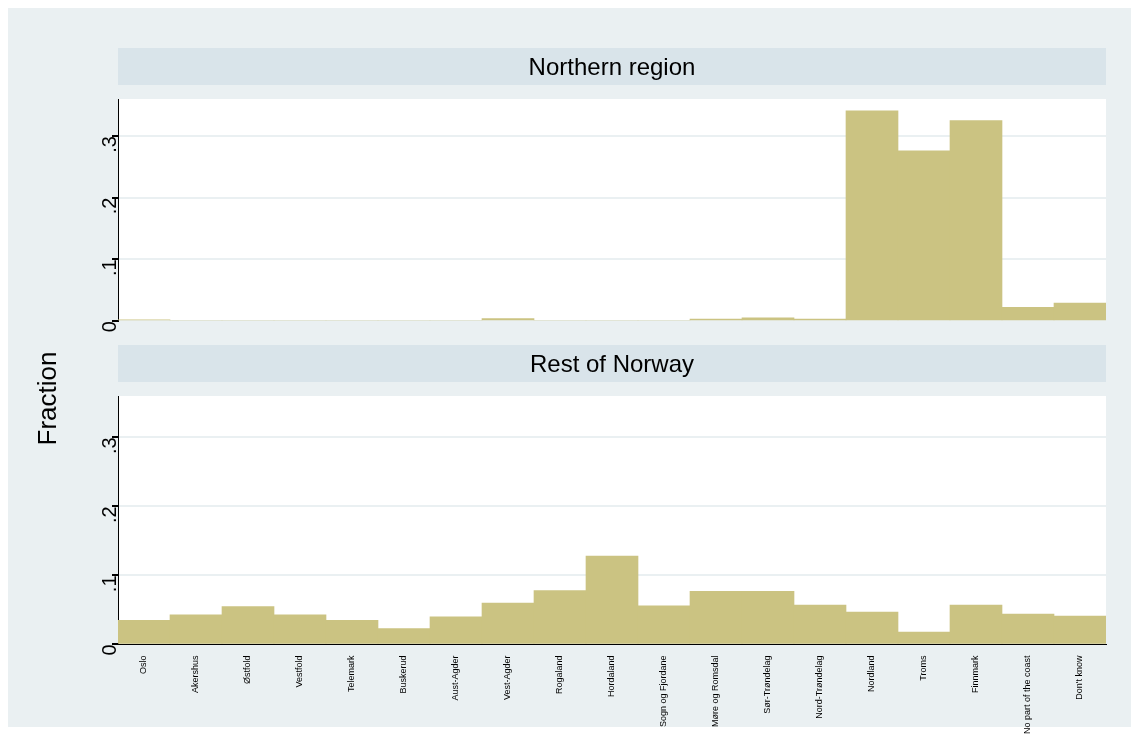 This screenshot has width=1139, height=735. What do you see at coordinates (663, 691) in the screenshot?
I see `x-tick-label: Sogn og Fjordane` at bounding box center [663, 691].